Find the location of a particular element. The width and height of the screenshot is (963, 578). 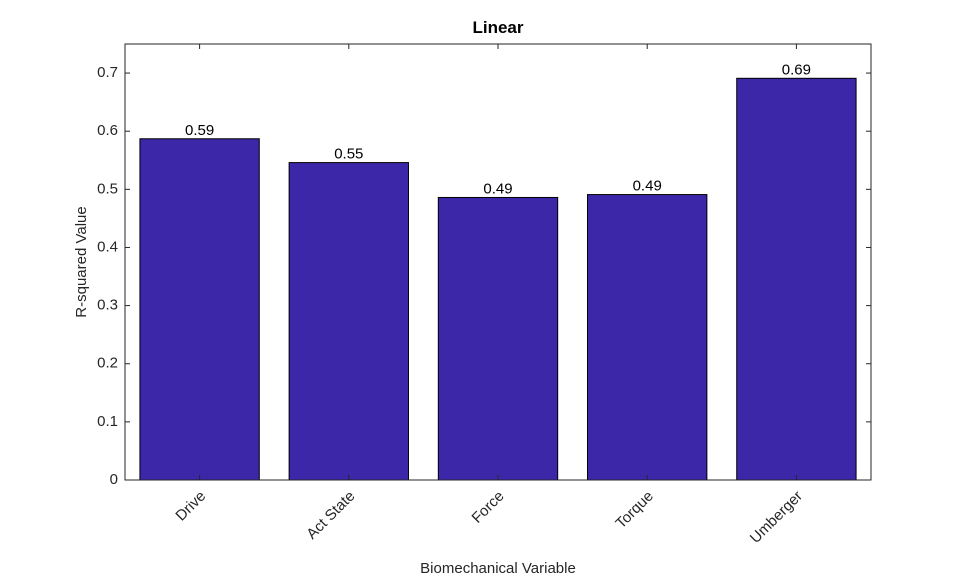

bar-value-label: 0.59 is located at coordinates (199, 130).